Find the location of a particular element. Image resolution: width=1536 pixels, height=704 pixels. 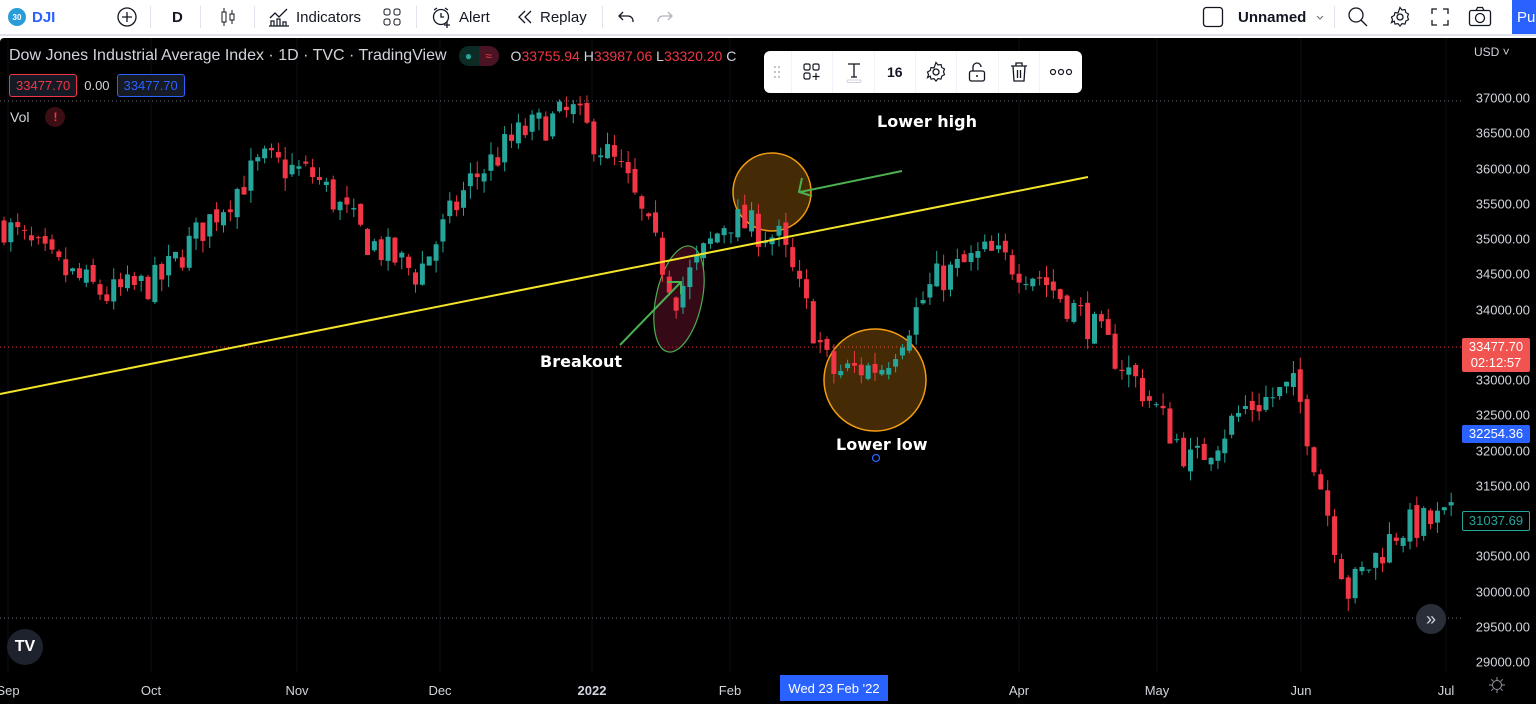

more-icon is located at coordinates (1061, 72).